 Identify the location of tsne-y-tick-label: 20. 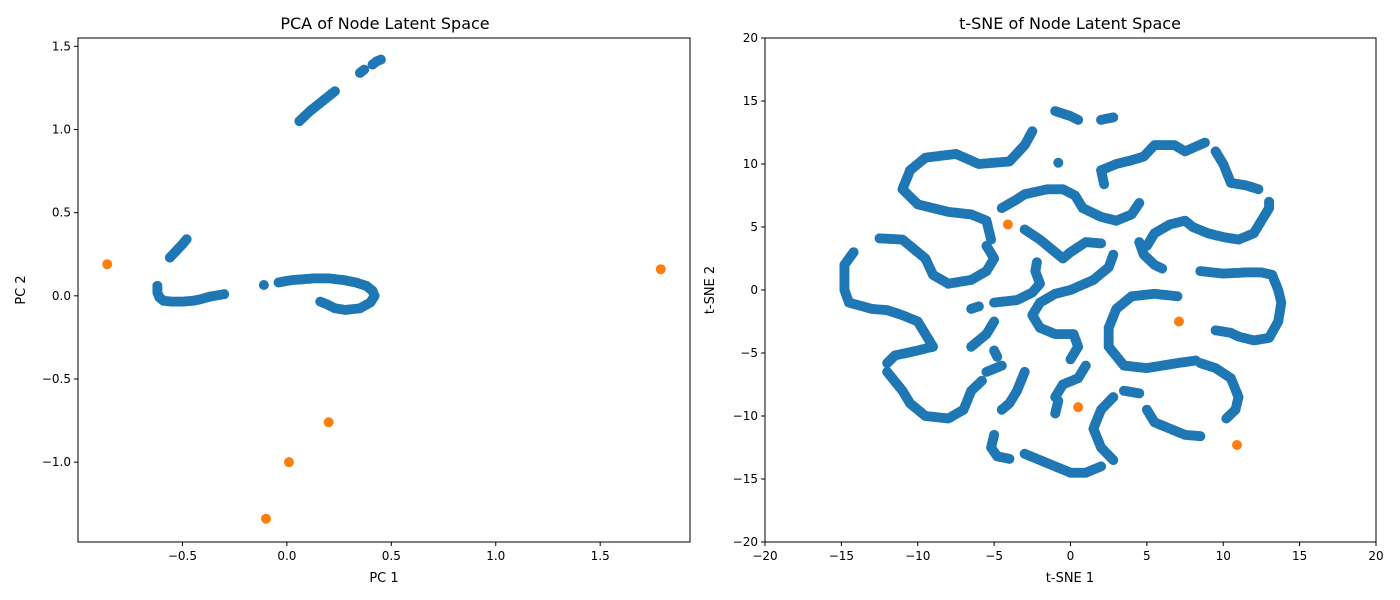
(750, 38).